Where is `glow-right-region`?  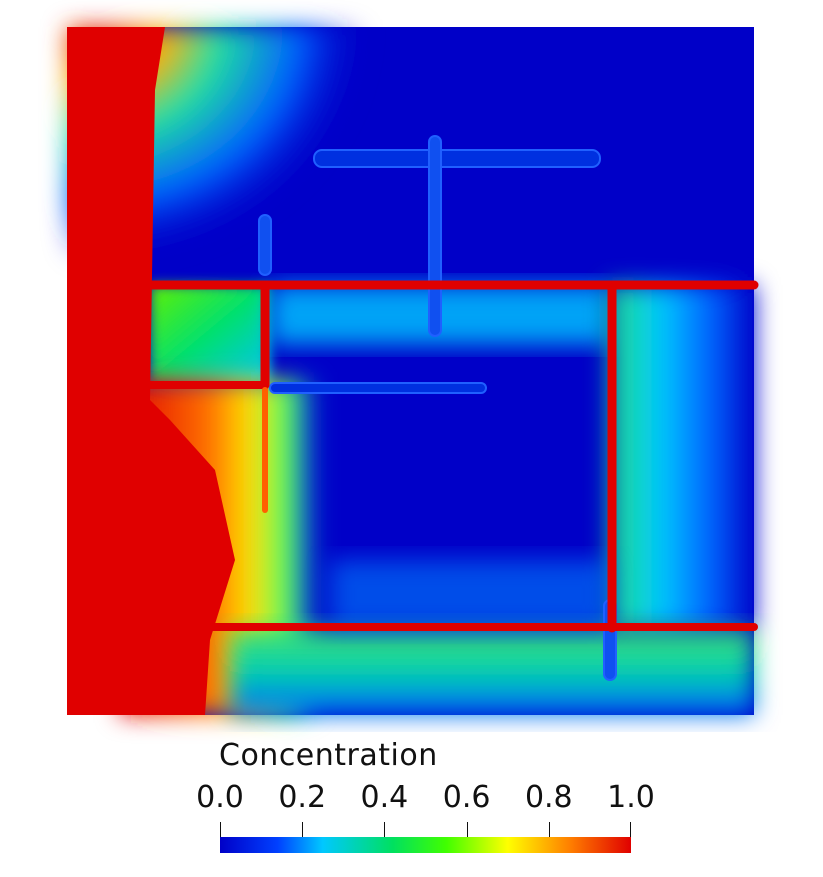
glow-right-region is located at coordinates (682, 457).